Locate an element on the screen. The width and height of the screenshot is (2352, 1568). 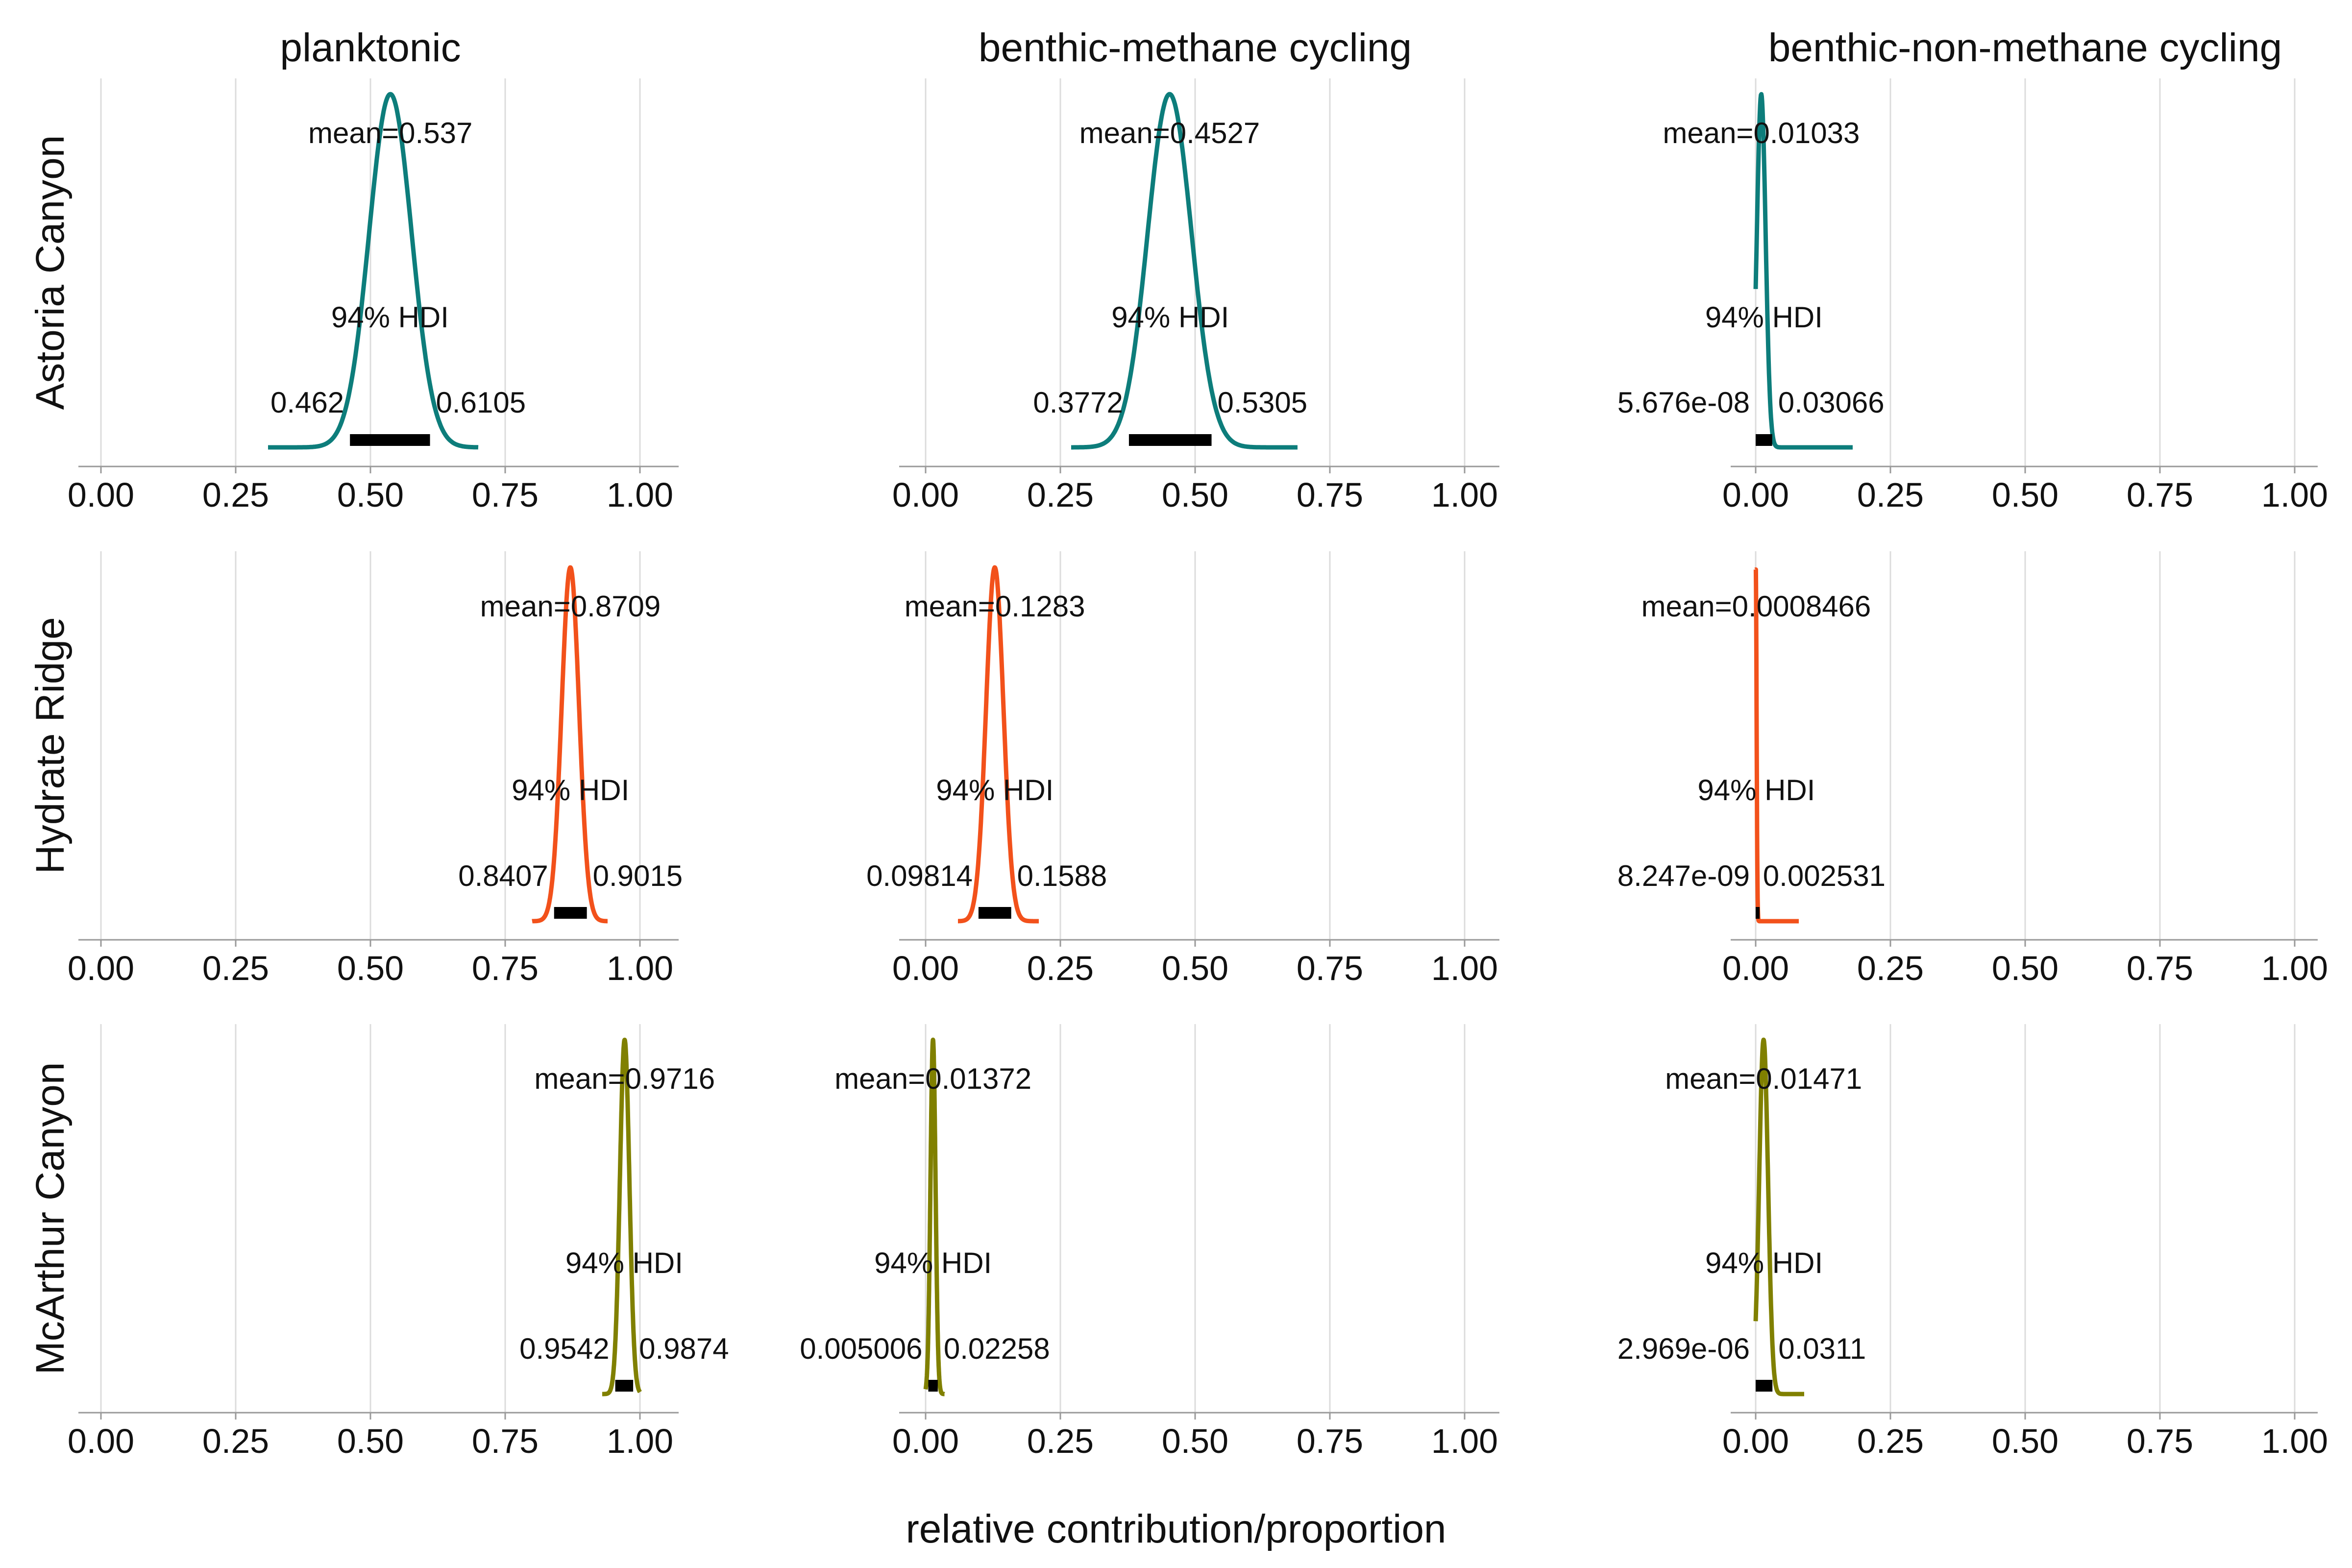
mean-label: mean=0.01471 is located at coordinates (1763, 1078).